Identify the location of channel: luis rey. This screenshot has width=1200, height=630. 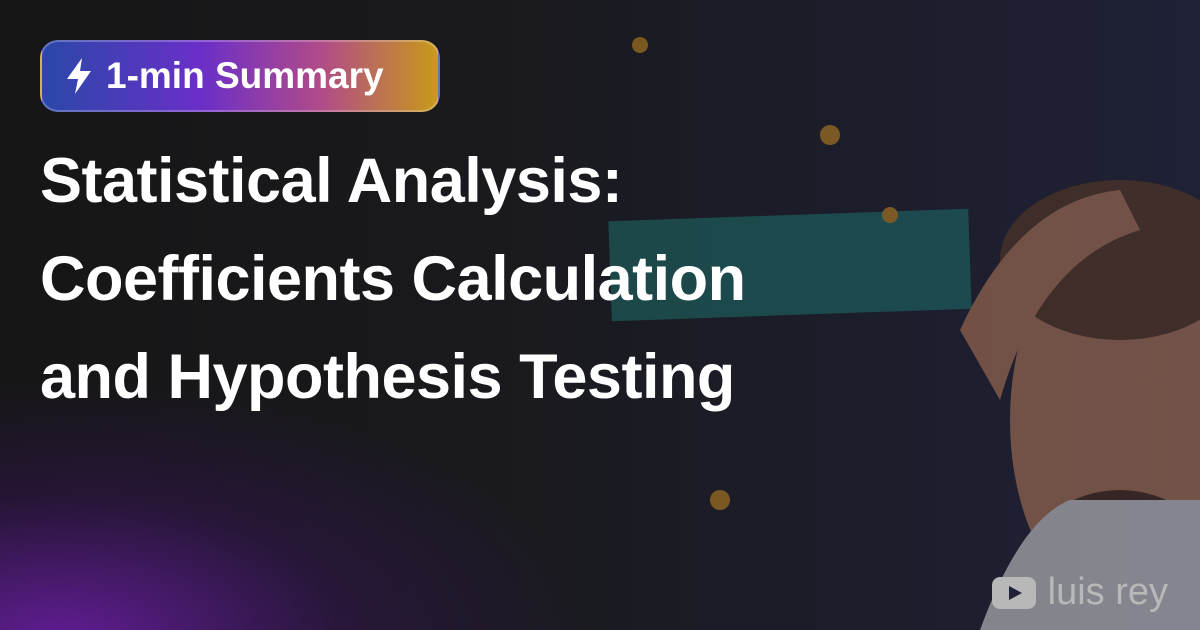
(1079, 592).